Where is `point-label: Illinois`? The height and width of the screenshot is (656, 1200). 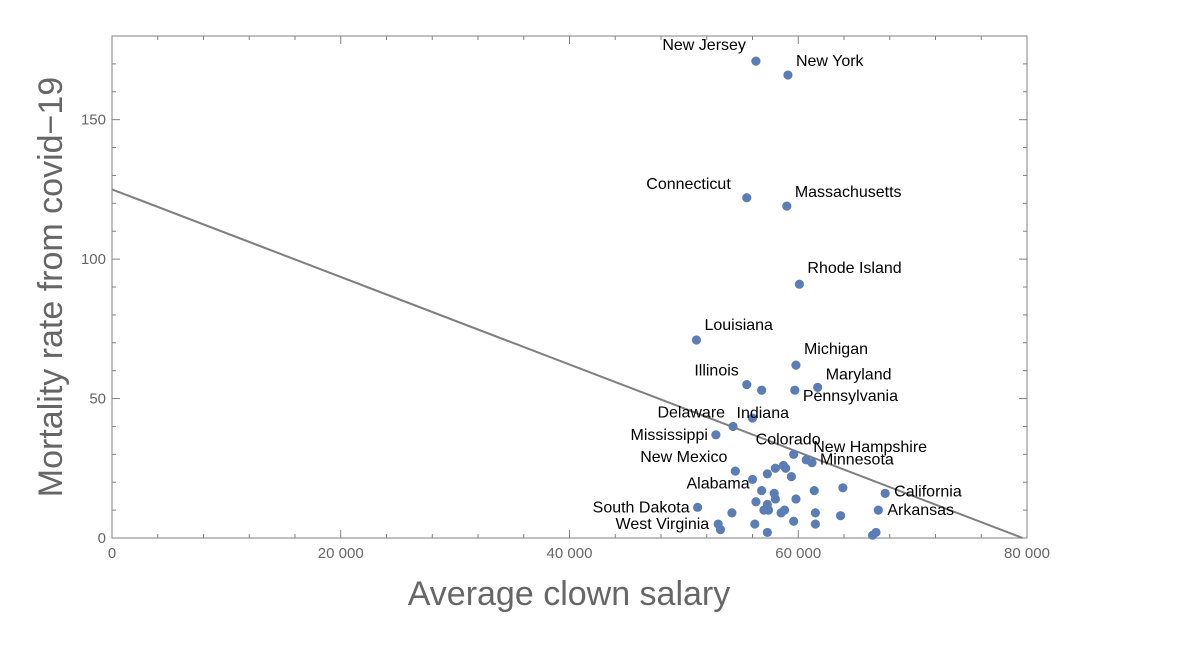 point-label: Illinois is located at coordinates (716, 371).